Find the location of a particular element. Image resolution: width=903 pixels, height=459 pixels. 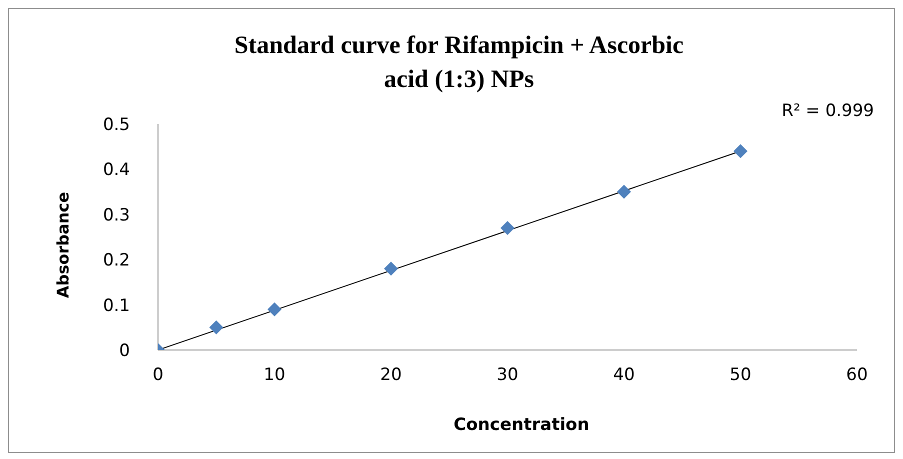

y-tick-label: 0.5 is located at coordinates (116, 125).